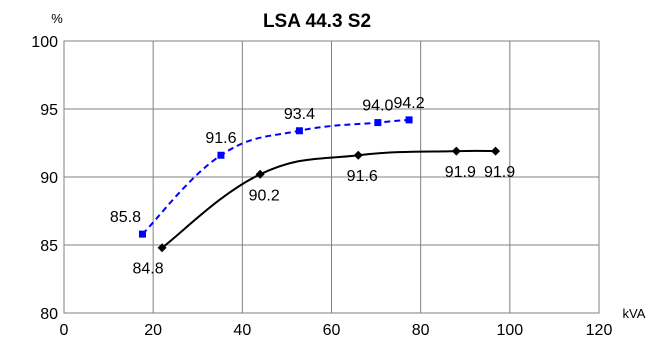  I want to click on y-tick-label: 80, so click(49, 314).